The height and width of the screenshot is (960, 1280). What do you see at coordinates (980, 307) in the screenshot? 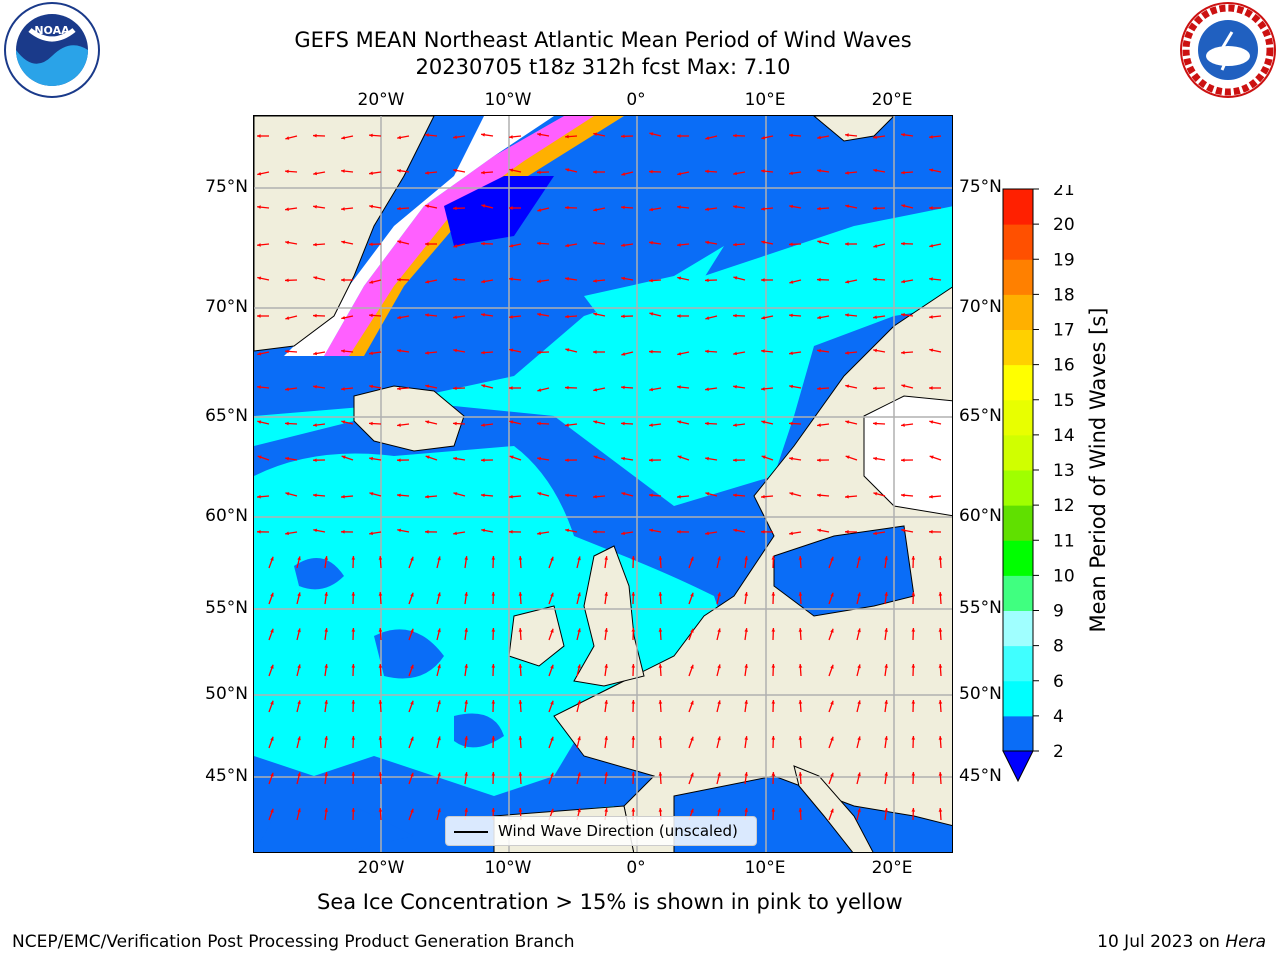
I see `lat-tick-right: 70°N` at bounding box center [980, 307].